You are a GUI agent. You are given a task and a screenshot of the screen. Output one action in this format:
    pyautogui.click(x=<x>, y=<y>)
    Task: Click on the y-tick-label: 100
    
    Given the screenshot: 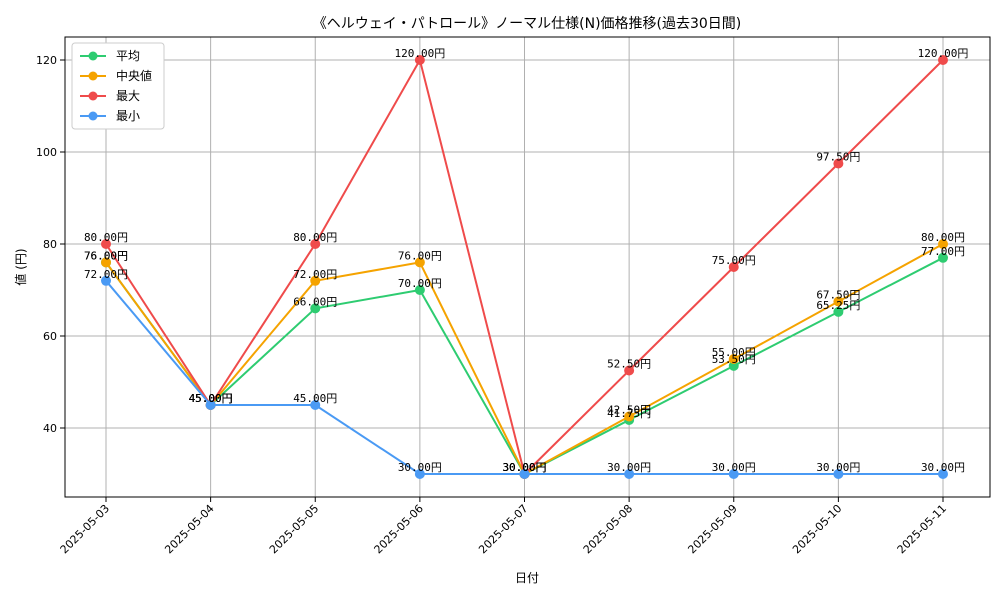 What is the action you would take?
    pyautogui.click(x=46, y=152)
    